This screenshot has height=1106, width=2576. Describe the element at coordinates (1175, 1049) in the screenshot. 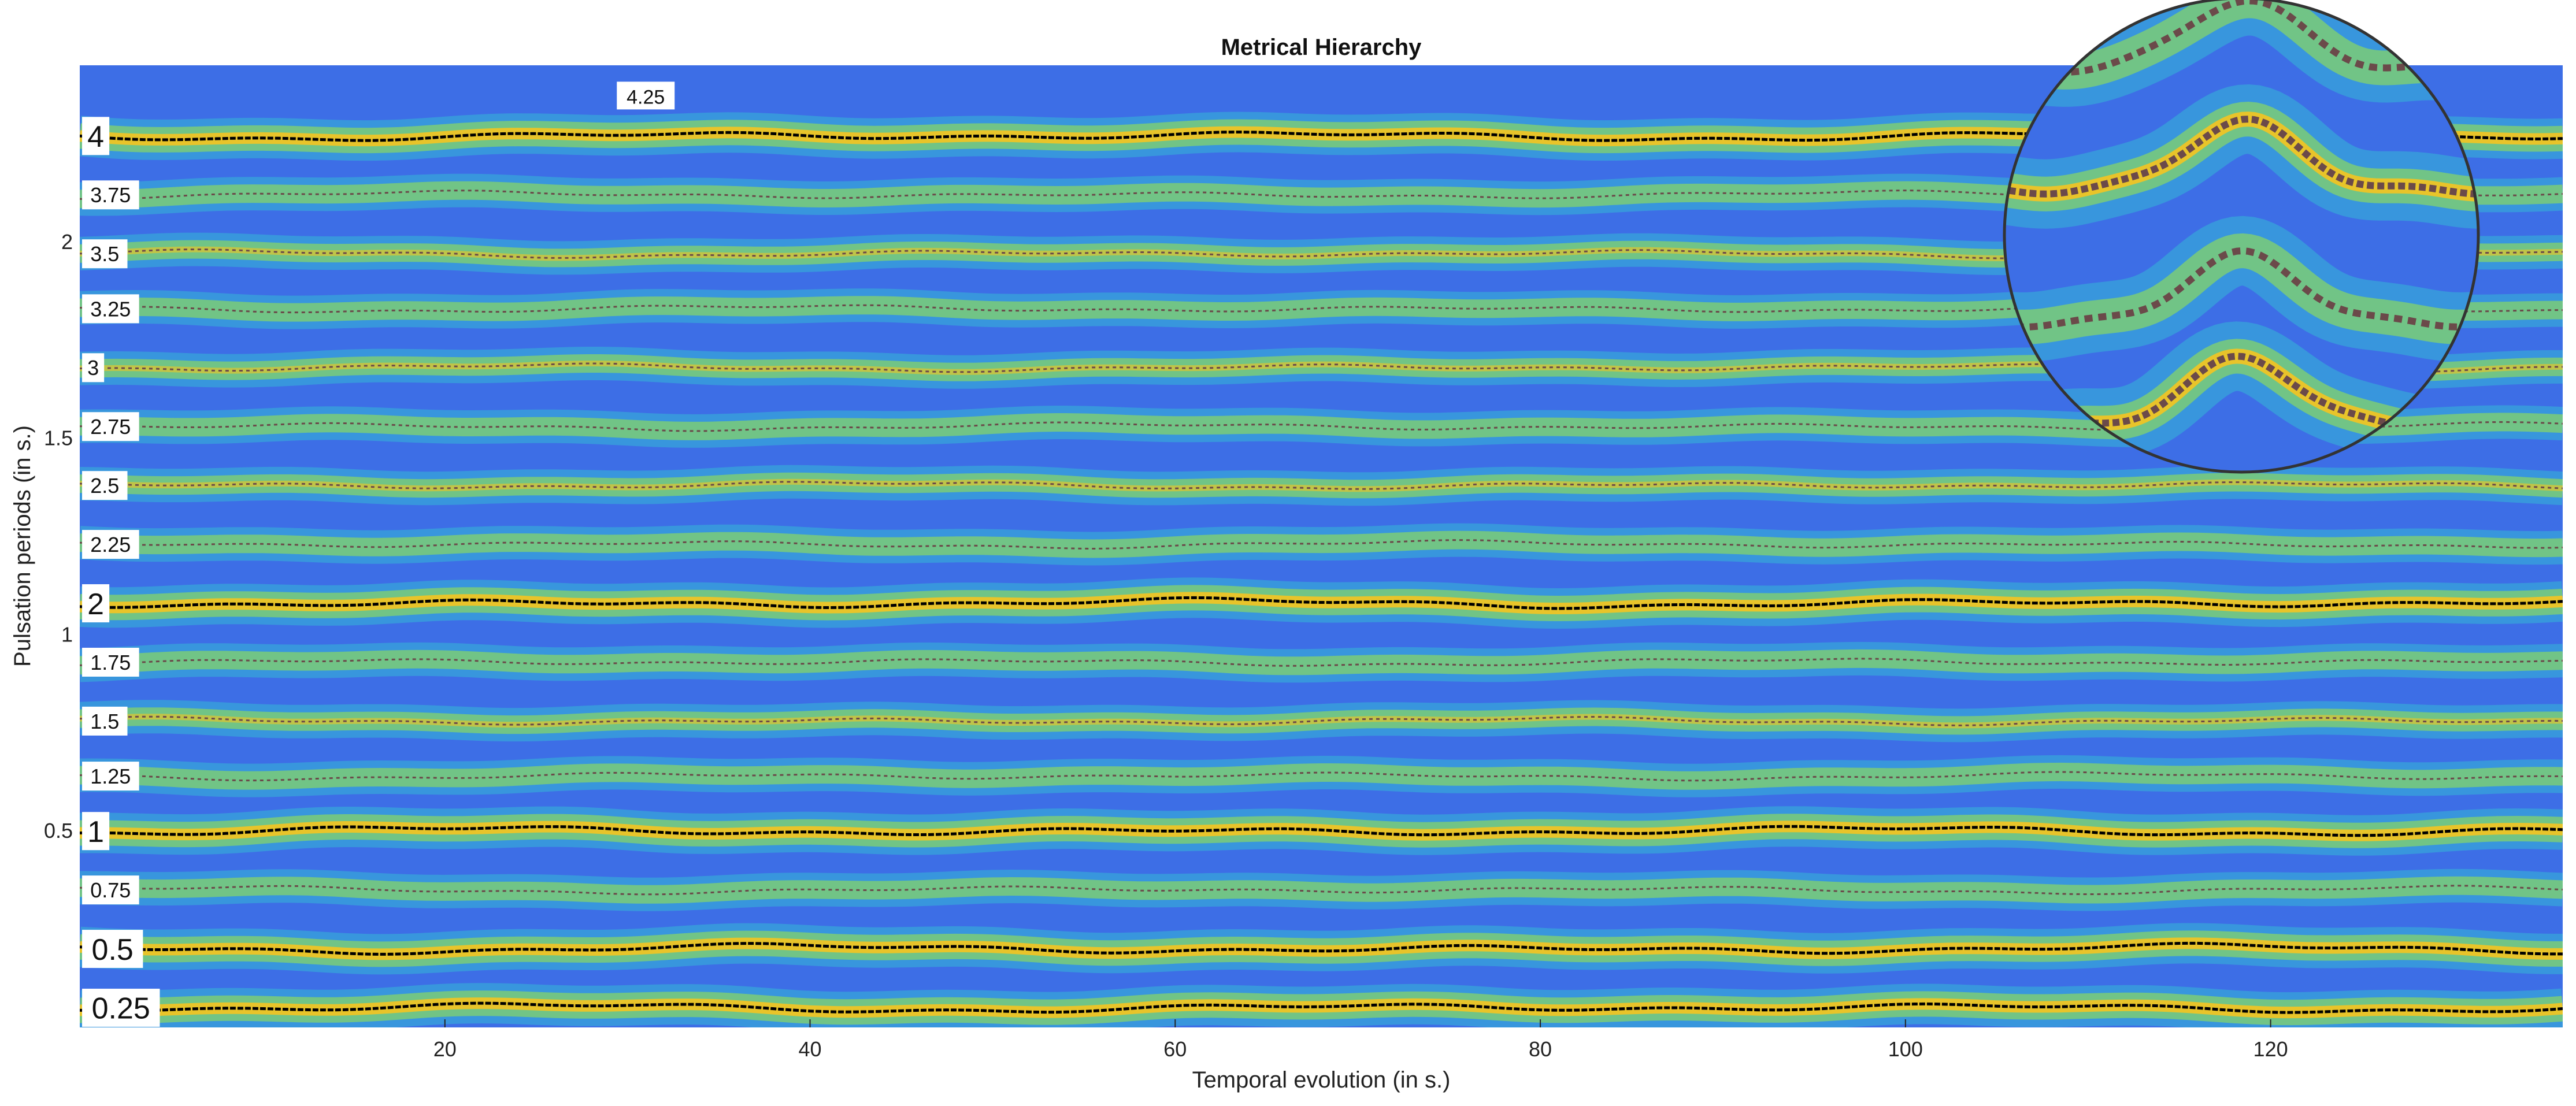

I see `x-tick-label: 60` at that location.